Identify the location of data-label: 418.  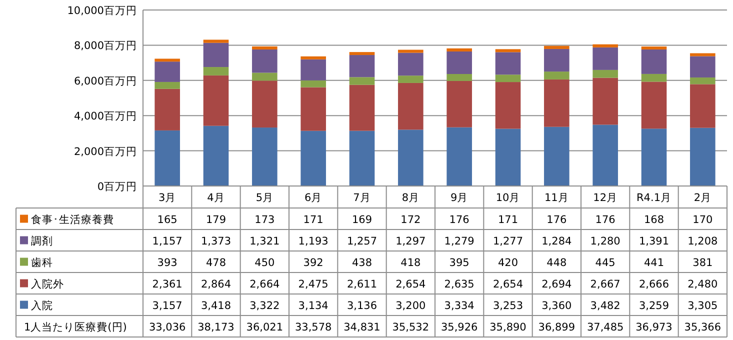
(410, 262).